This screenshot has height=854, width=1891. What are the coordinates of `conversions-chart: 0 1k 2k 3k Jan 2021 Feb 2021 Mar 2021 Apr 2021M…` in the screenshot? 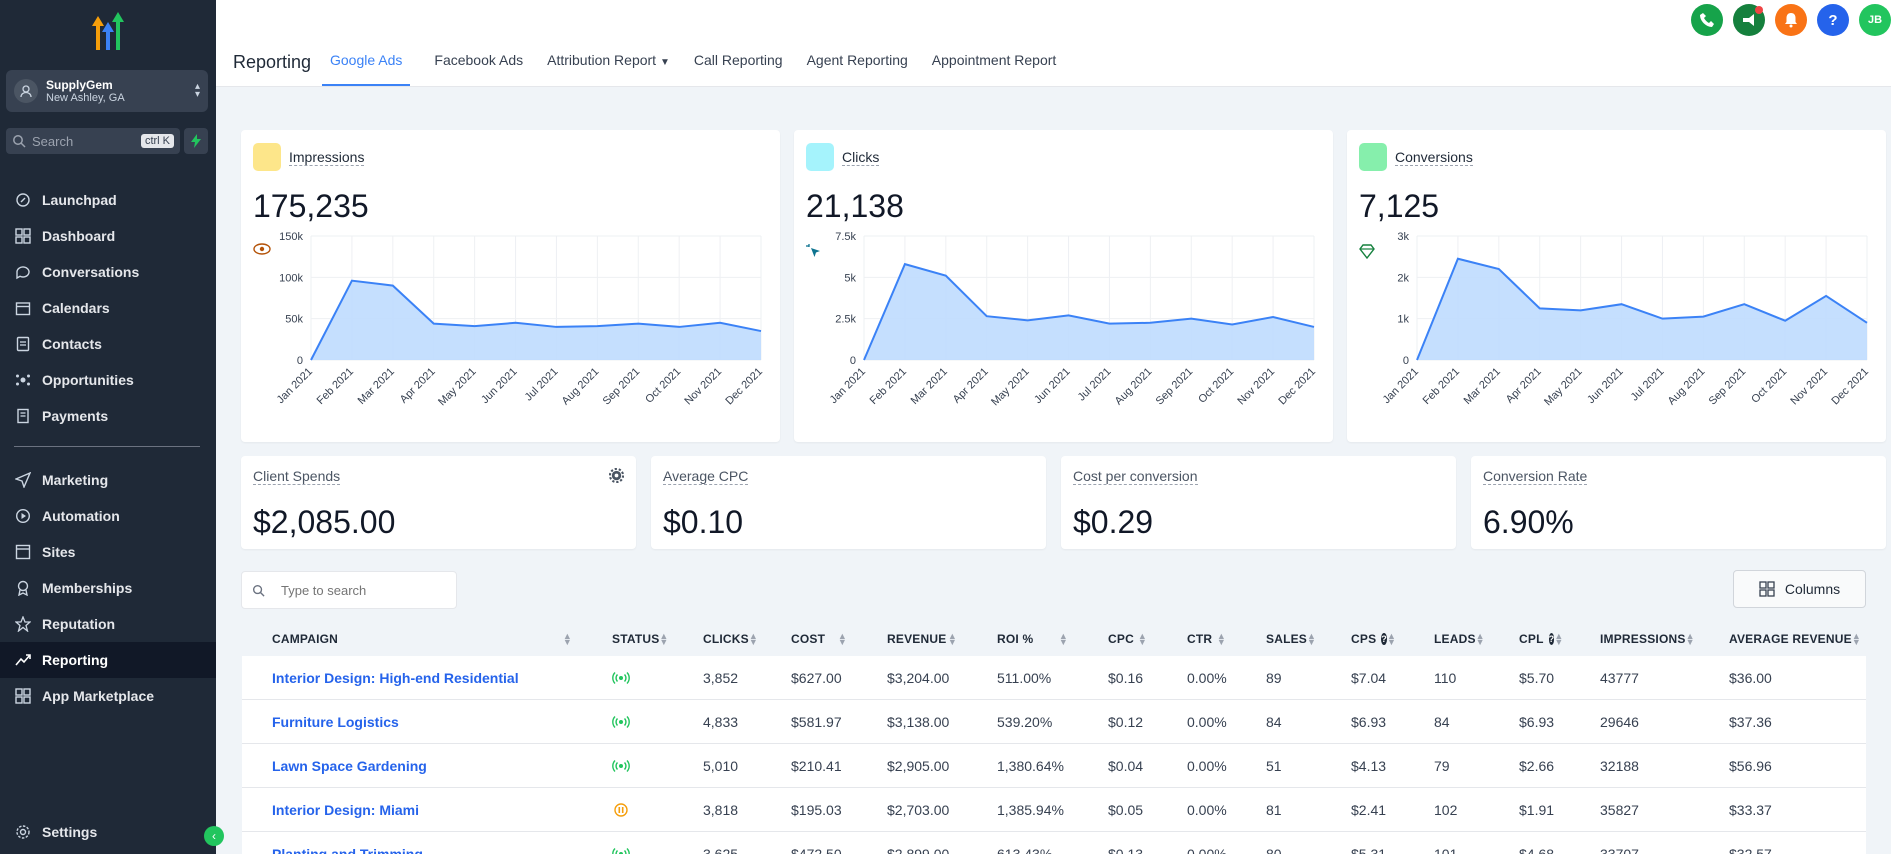 It's located at (1626, 319).